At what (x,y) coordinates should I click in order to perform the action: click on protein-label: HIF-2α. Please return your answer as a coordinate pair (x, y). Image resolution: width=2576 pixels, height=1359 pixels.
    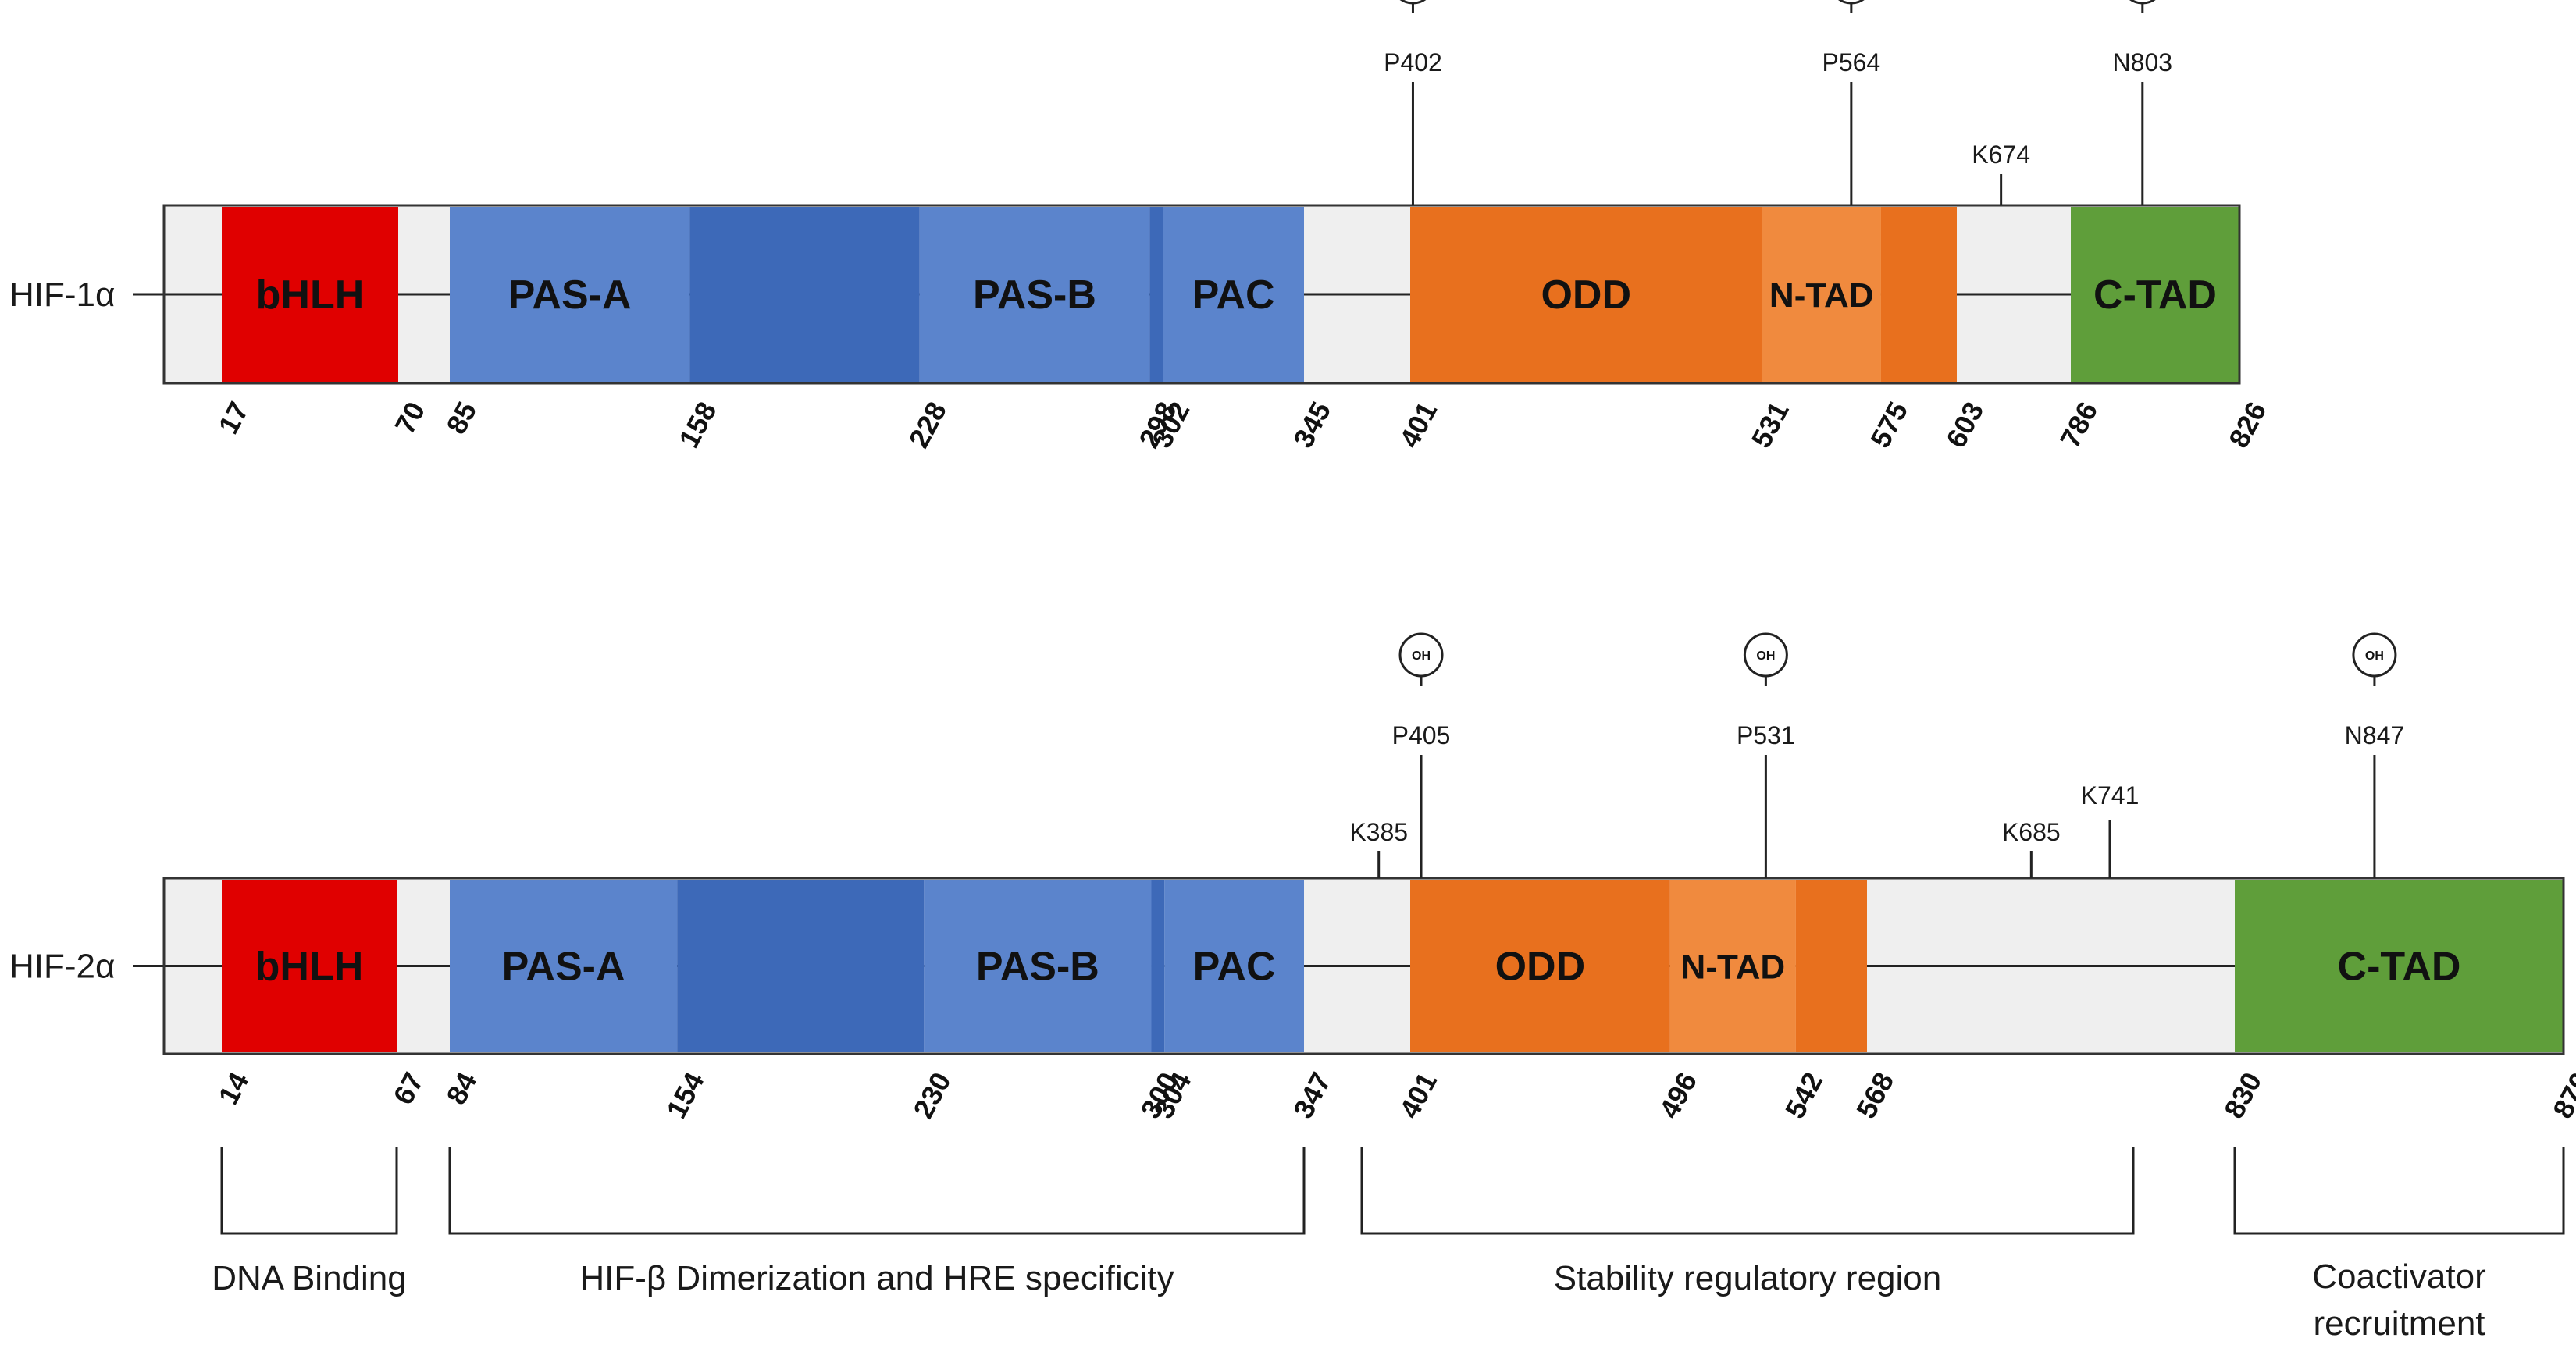
    Looking at the image, I should click on (62, 967).